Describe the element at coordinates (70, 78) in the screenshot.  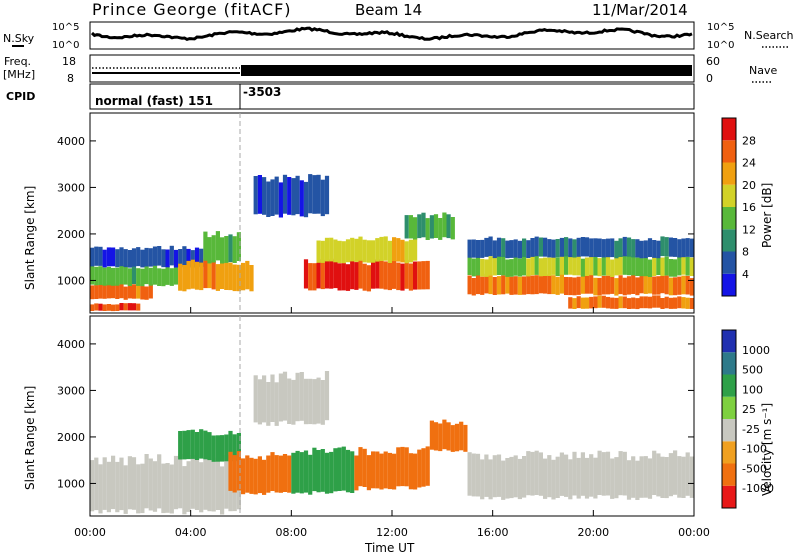
I see `freq-tick-bottom: 8` at that location.